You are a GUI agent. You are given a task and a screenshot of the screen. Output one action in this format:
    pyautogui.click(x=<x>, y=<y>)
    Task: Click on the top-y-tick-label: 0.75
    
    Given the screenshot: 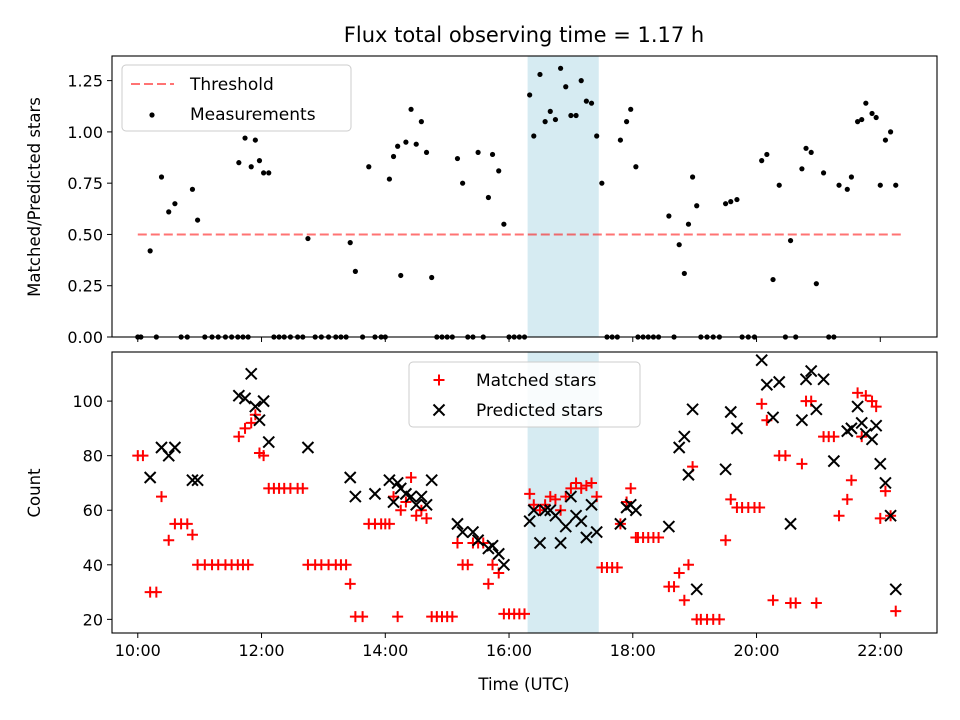 What is the action you would take?
    pyautogui.click(x=85, y=183)
    